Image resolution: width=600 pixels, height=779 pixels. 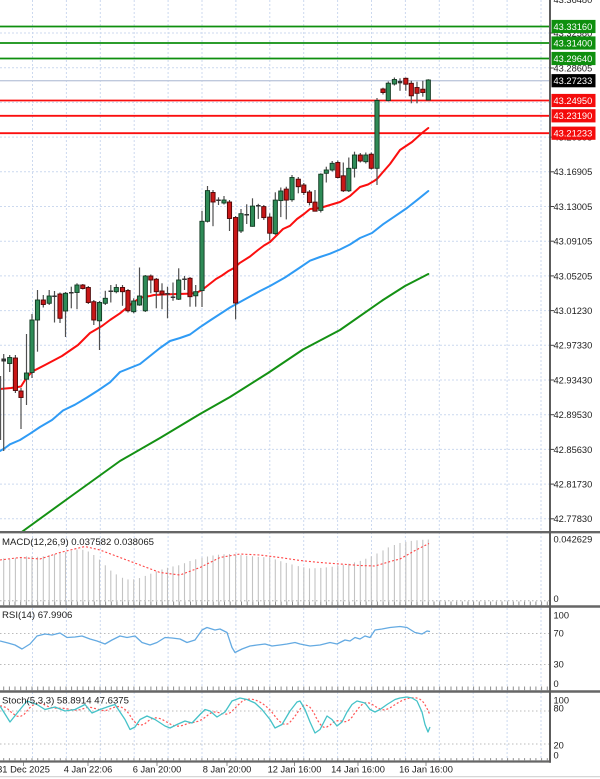 I want to click on svg-text: 4 Jan 22:06, so click(x=88, y=769).